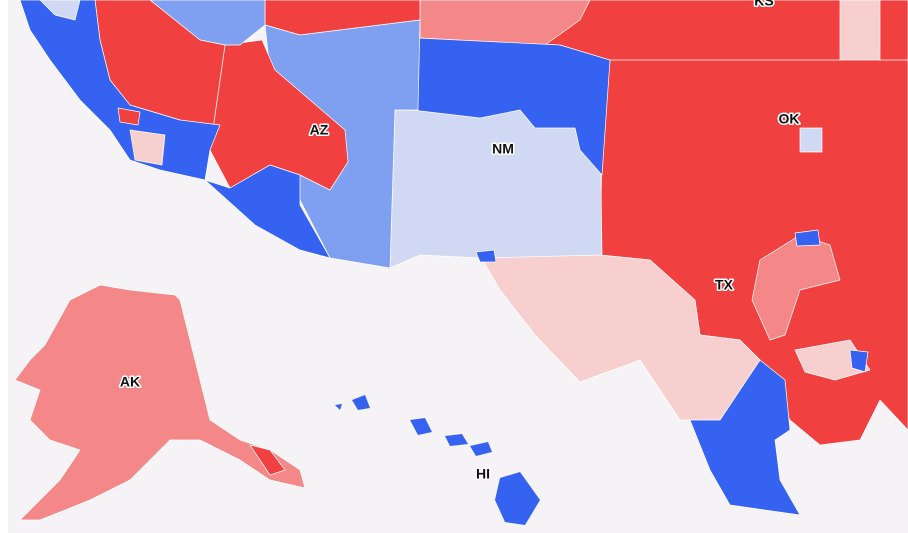 This screenshot has height=533, width=908. I want to click on region-pink, so click(160, 402).